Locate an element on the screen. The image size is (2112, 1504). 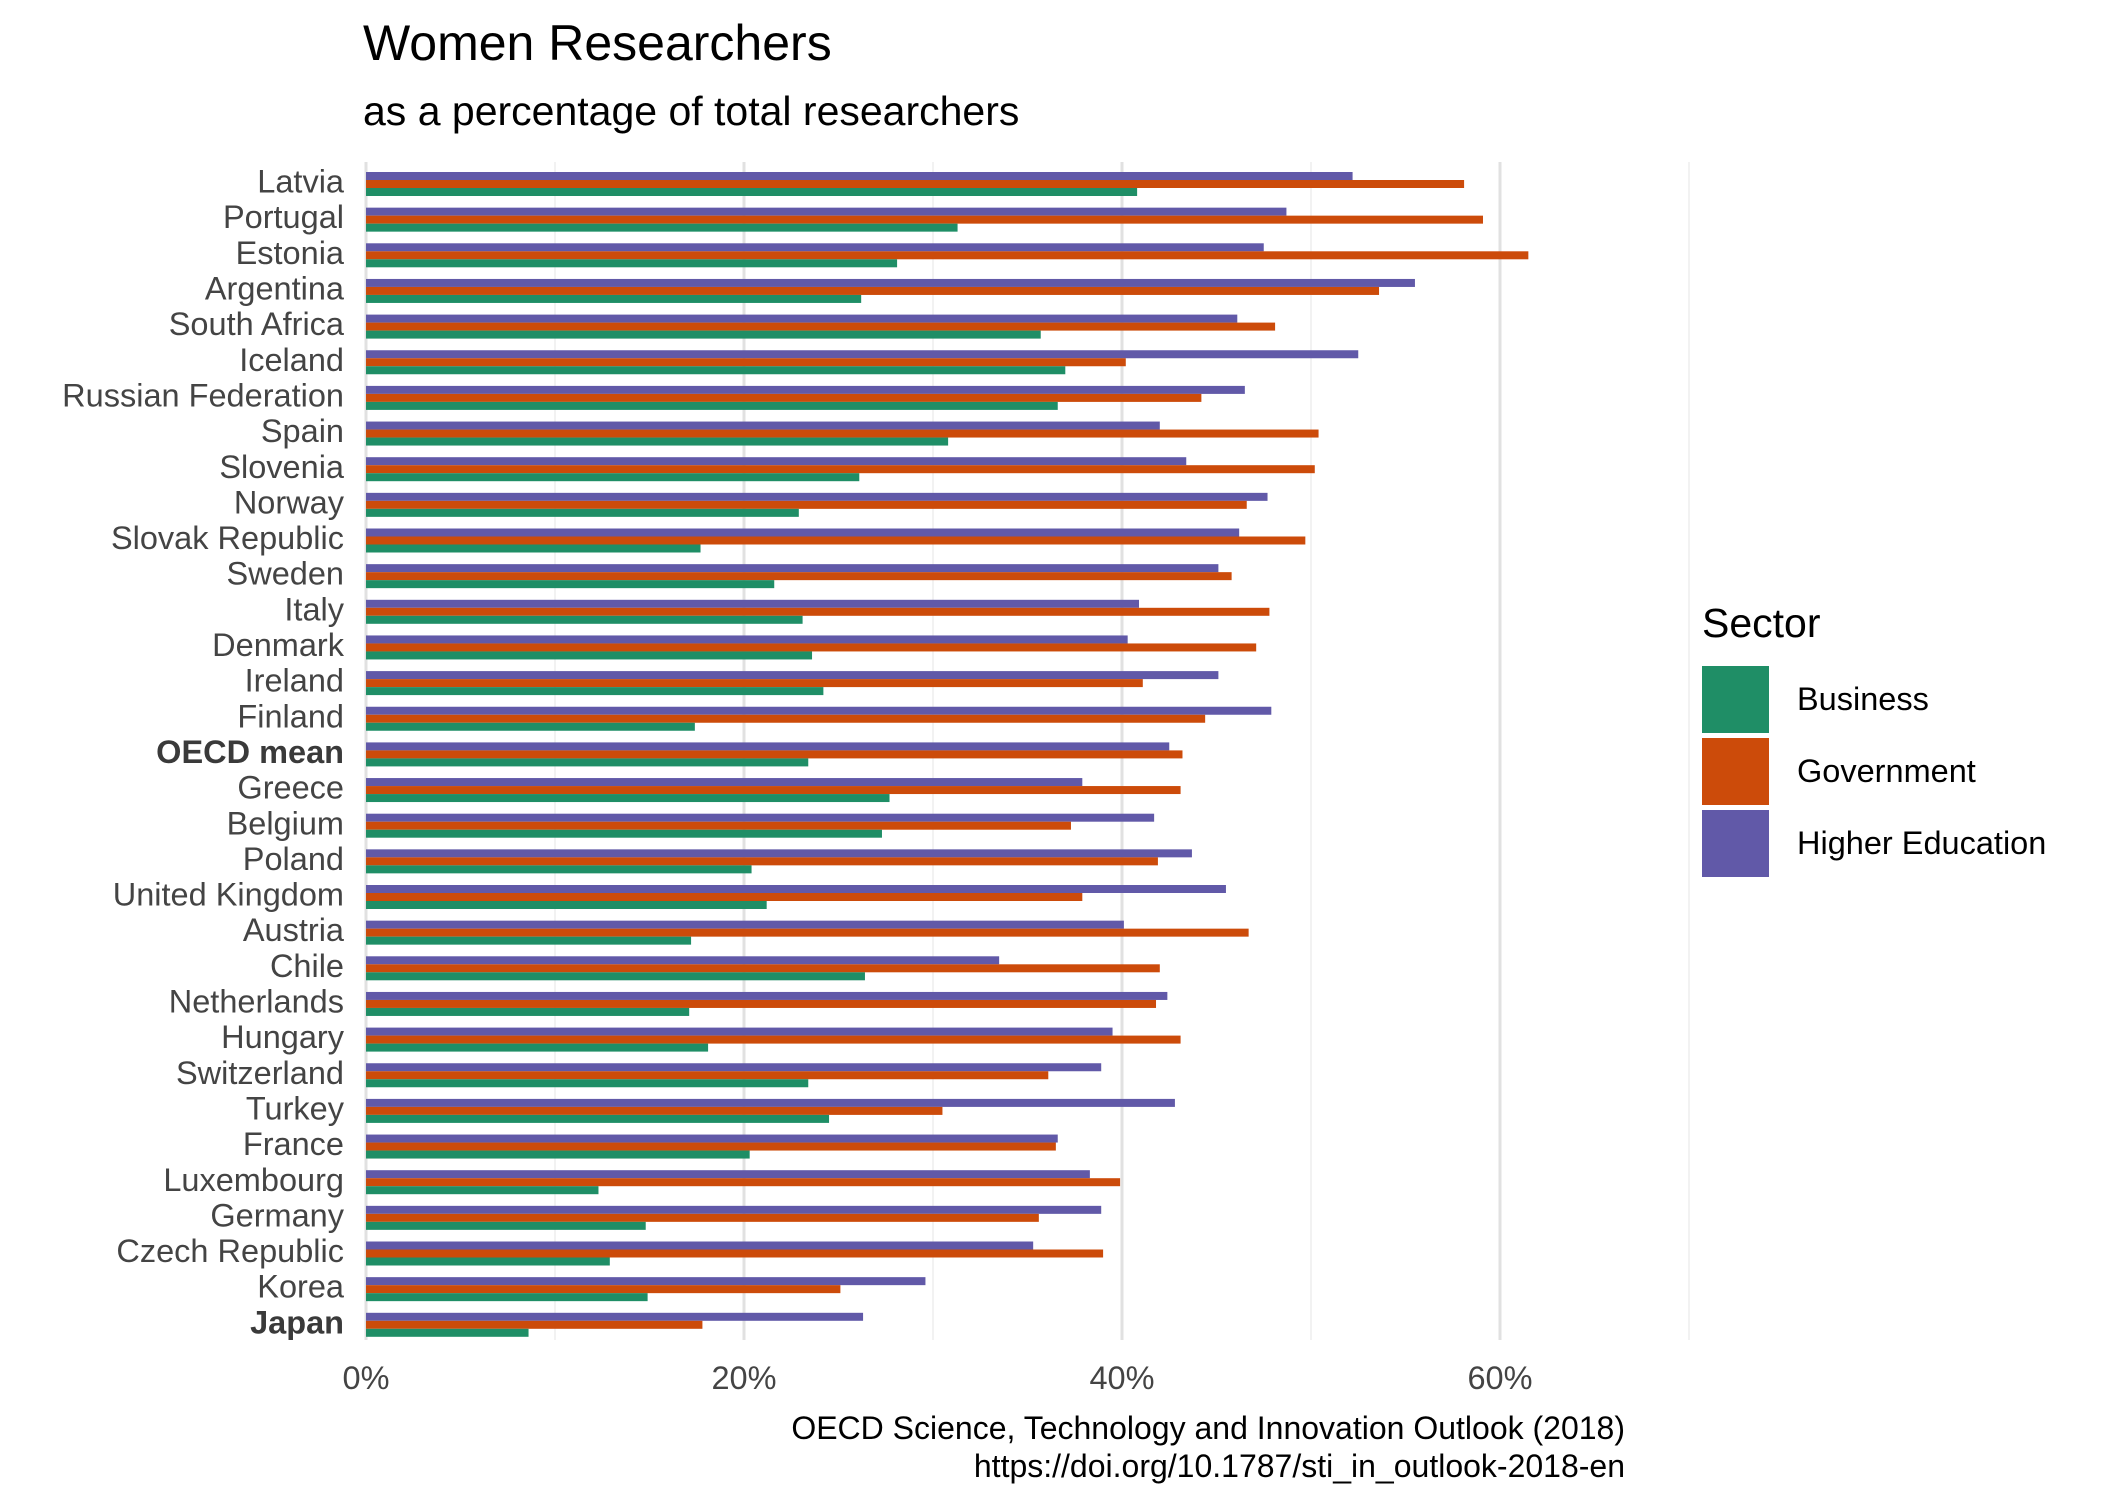
bar-france-business is located at coordinates (558, 1154).